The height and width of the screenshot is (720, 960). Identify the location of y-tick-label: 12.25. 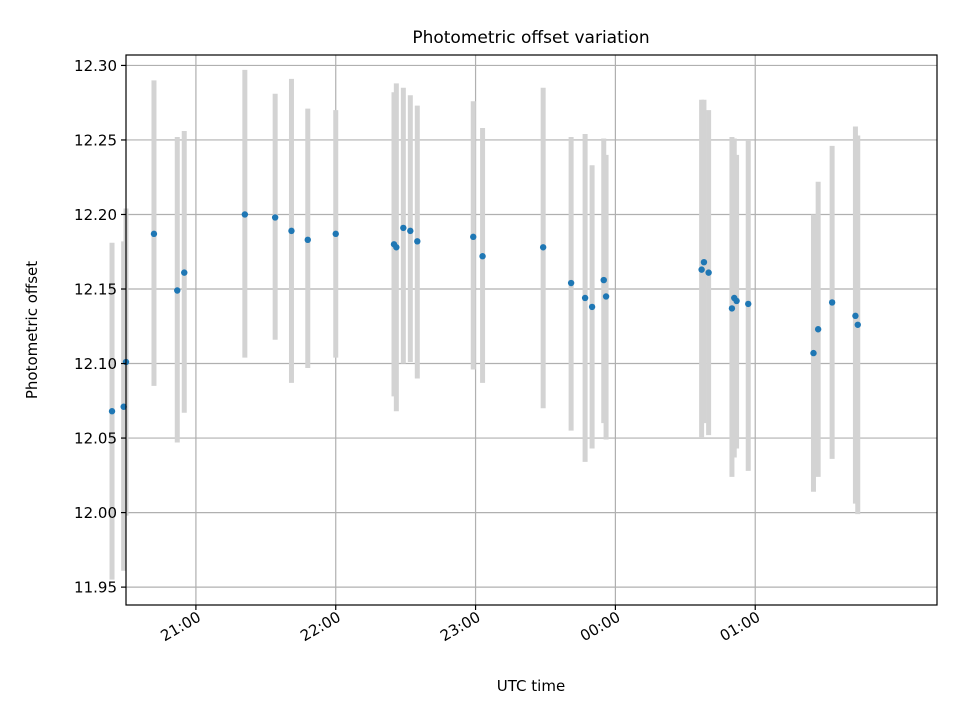
(95, 140).